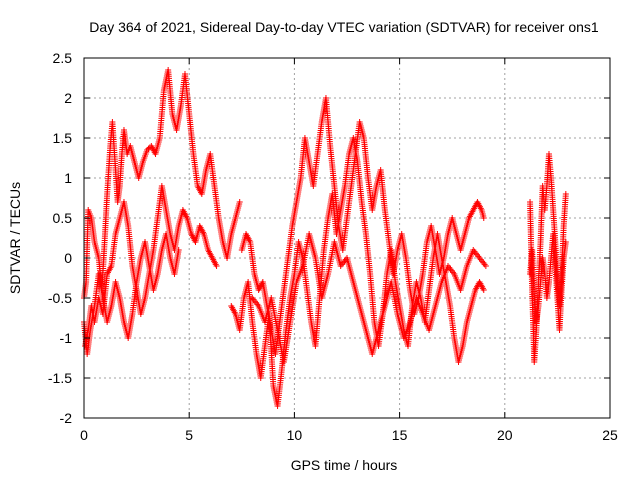 This screenshot has height=480, width=640. What do you see at coordinates (63, 138) in the screenshot?
I see `y-tick-label: 1.5` at bounding box center [63, 138].